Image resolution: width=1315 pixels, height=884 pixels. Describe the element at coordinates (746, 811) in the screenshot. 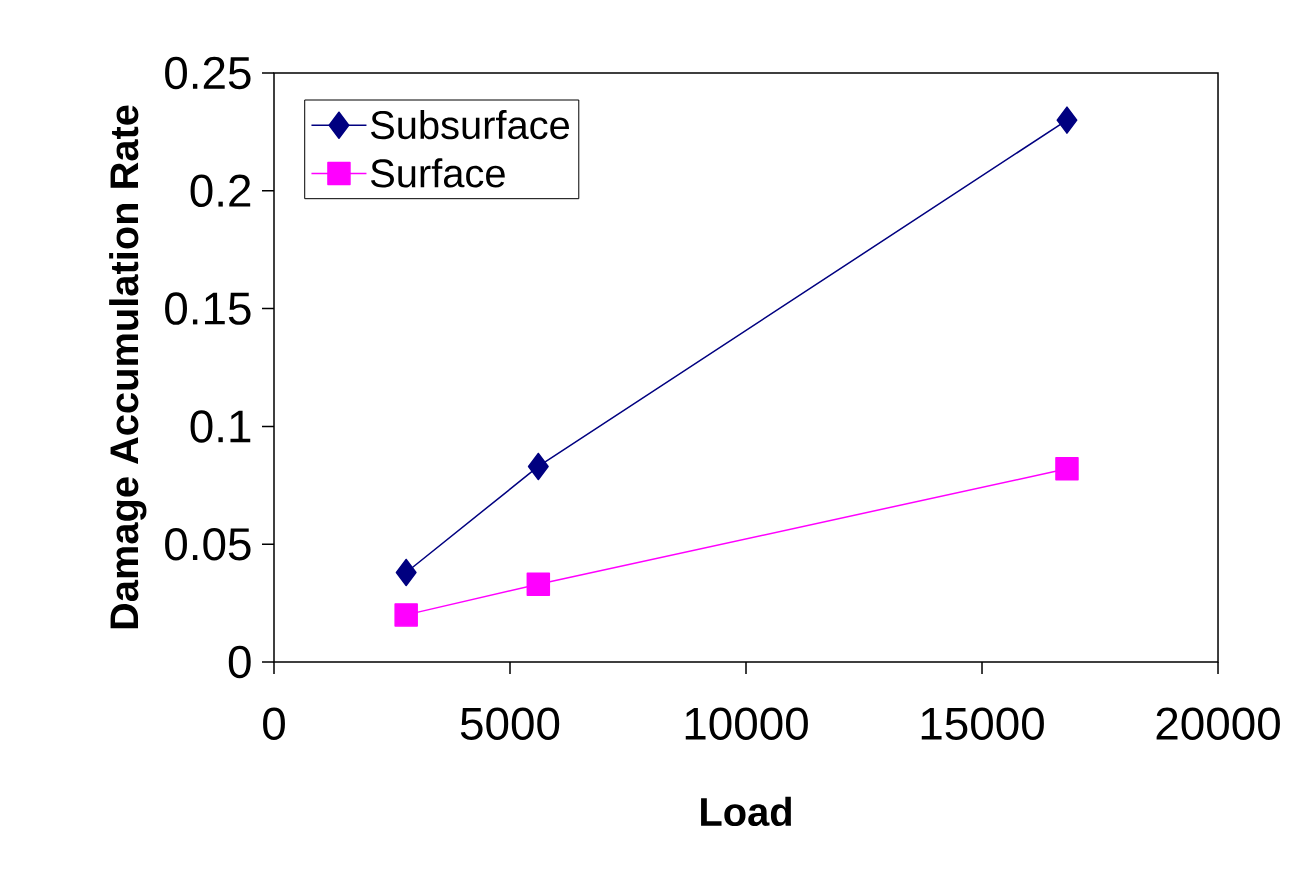

I see `x-axis-title: Load` at that location.